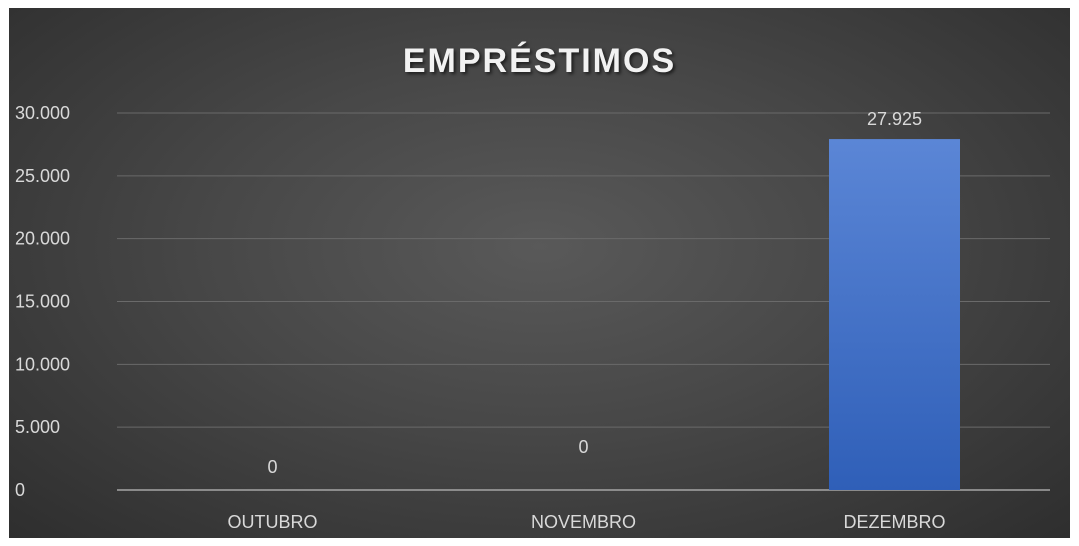  I want to click on y-tick-label: 5.000, so click(37, 427).